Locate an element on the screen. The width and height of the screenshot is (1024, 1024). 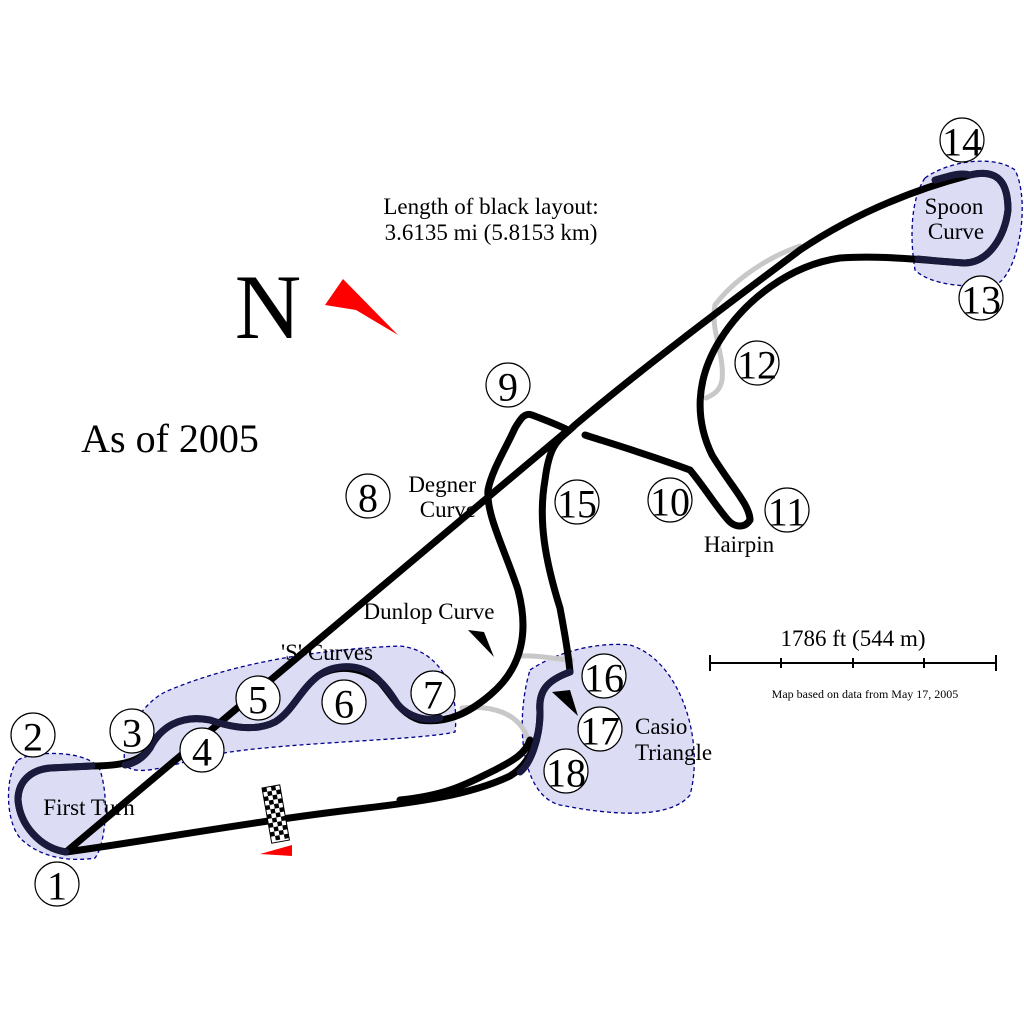
corner-marker-9: 9 is located at coordinates (508, 386).